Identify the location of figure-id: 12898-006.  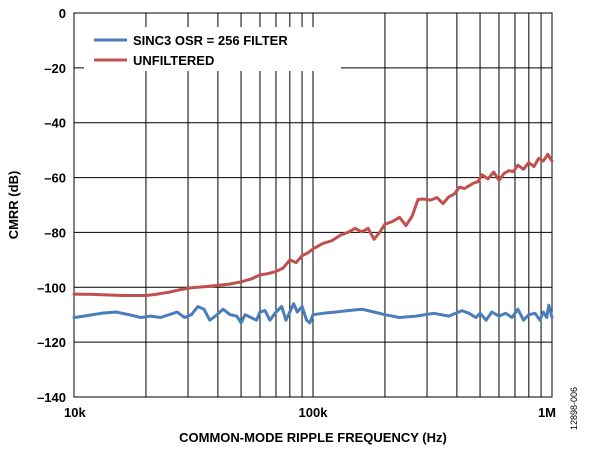
(574, 408).